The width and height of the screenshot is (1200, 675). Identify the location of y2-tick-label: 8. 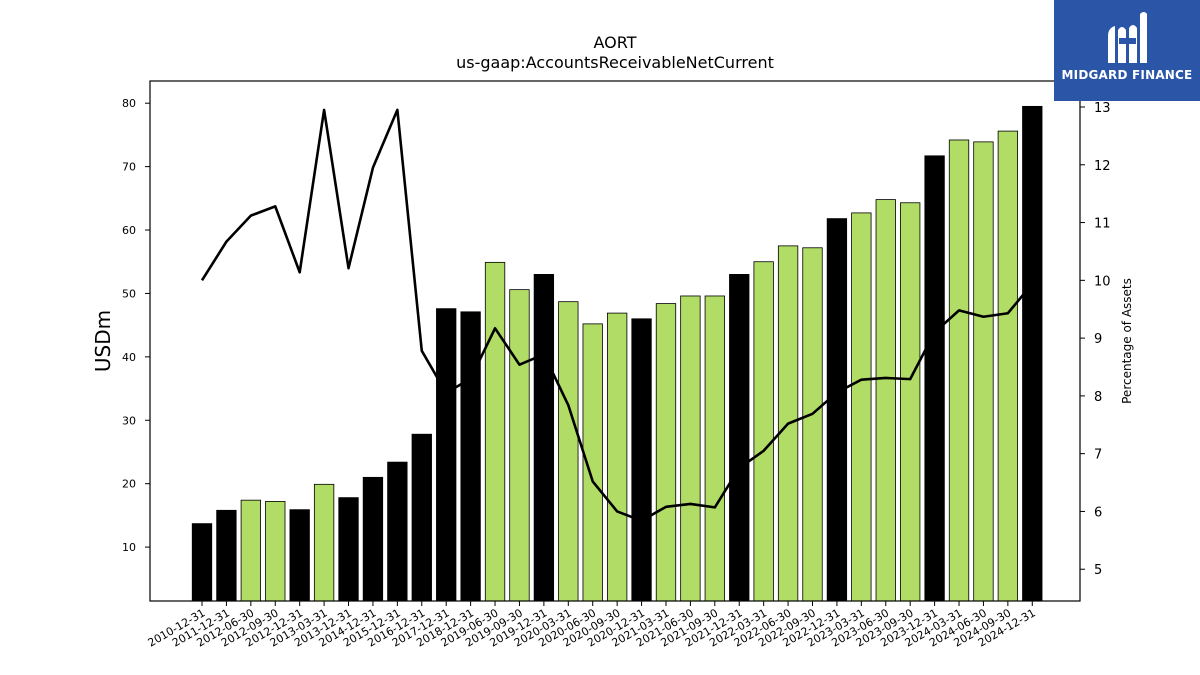
(1098, 397).